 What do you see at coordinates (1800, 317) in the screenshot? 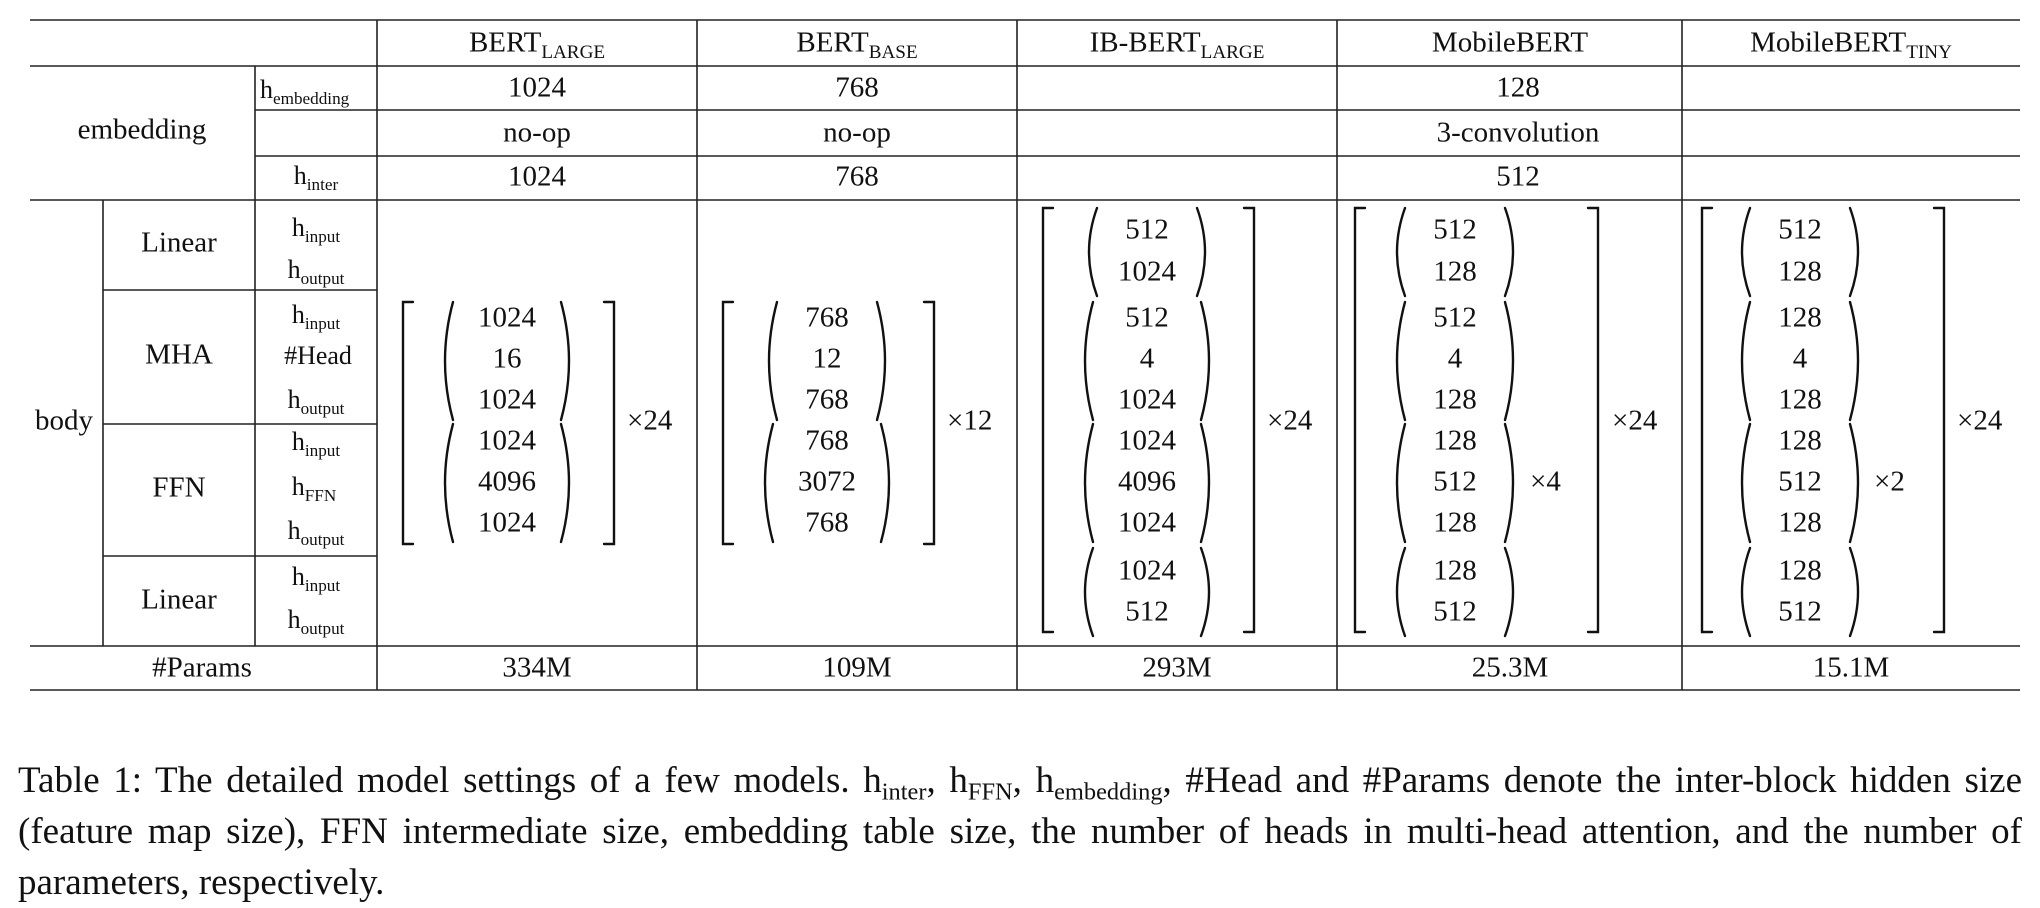
I see `mobilebert-tiny-mha-input: 128` at bounding box center [1800, 317].